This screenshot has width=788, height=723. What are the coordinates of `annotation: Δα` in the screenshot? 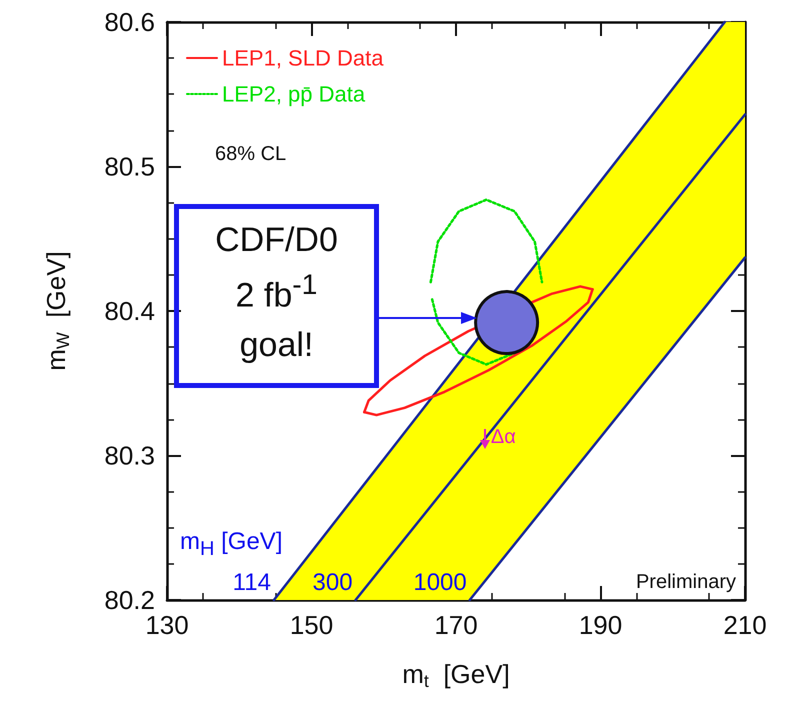 It's located at (503, 437).